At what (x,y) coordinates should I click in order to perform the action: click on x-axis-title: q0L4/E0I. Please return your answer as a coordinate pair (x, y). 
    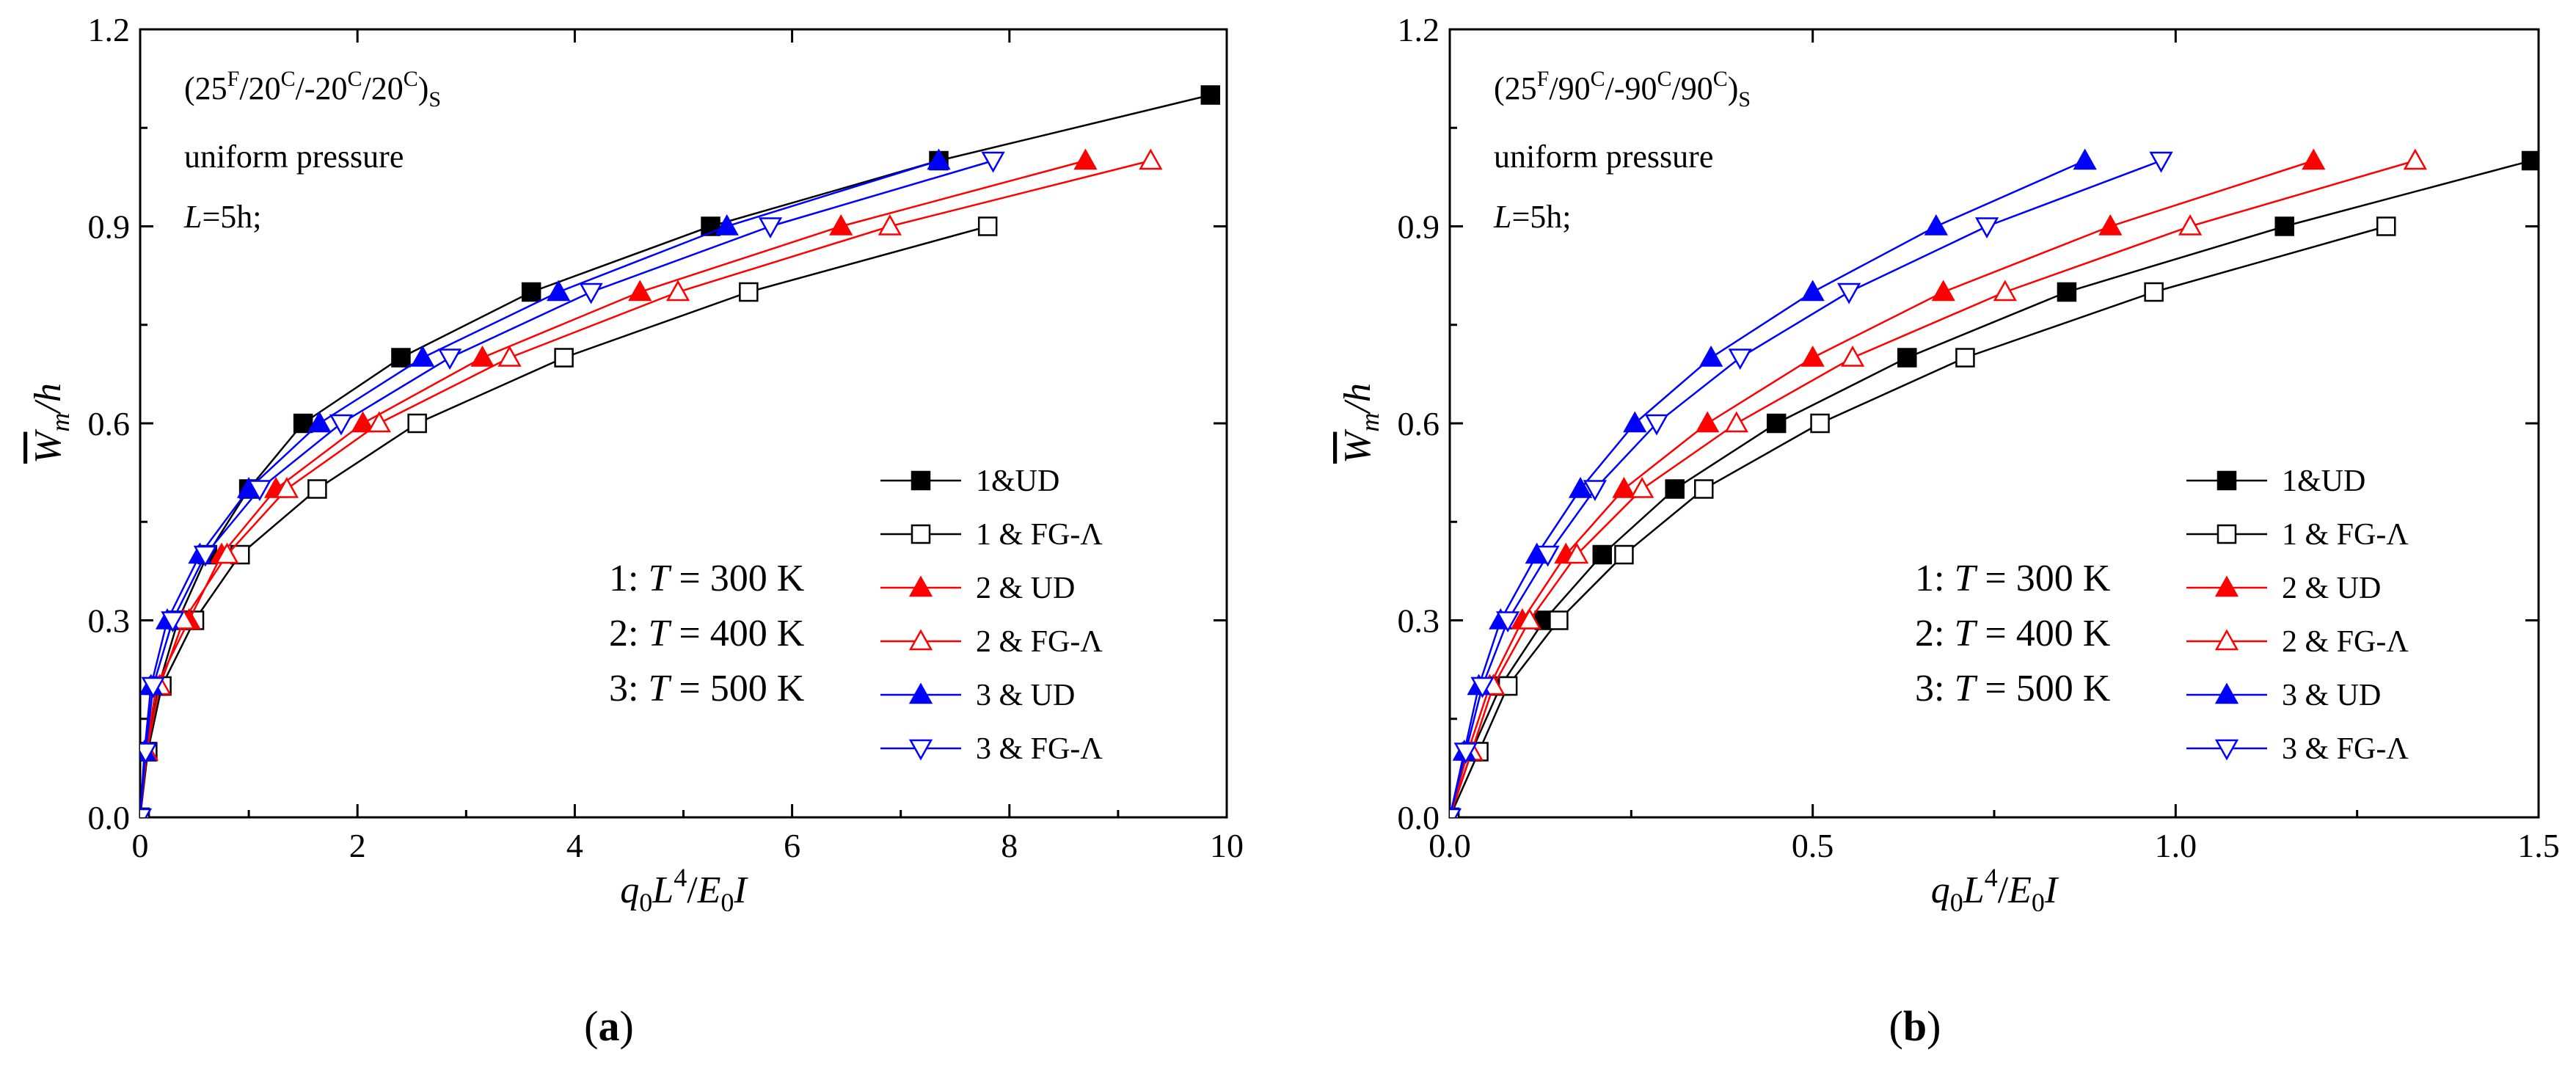
    Looking at the image, I should click on (1995, 890).